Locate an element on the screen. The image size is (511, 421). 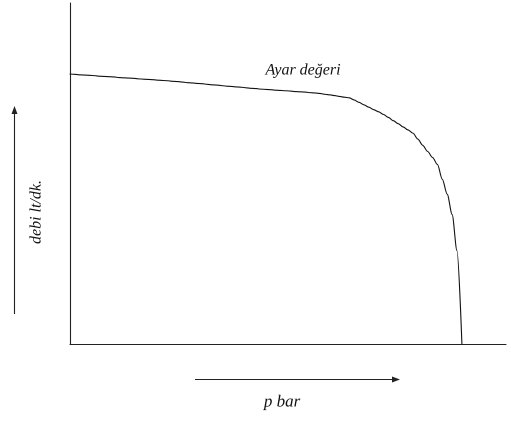
y-axis-title: debi lt/dk. is located at coordinates (36, 212).